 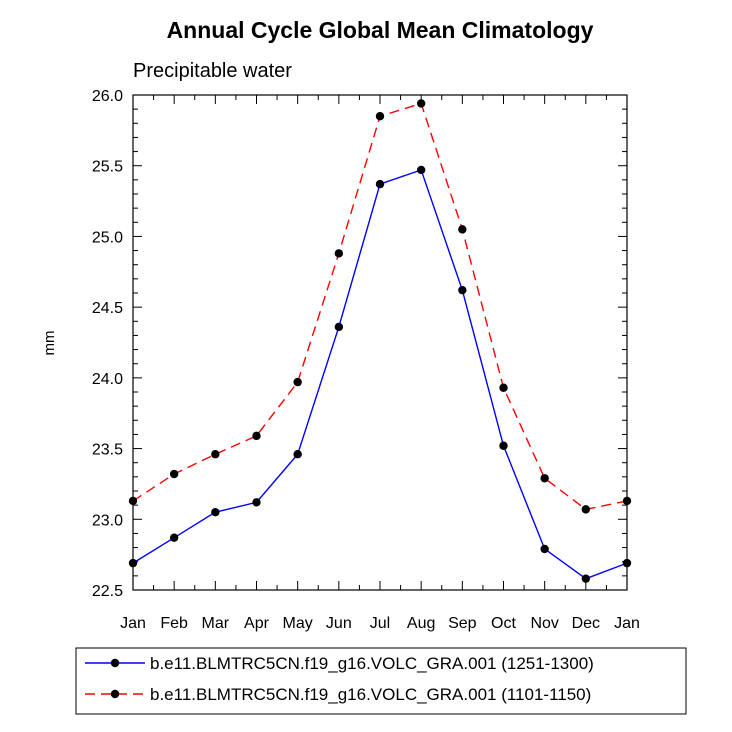 What do you see at coordinates (174, 623) in the screenshot?
I see `x-tick-label: Feb` at bounding box center [174, 623].